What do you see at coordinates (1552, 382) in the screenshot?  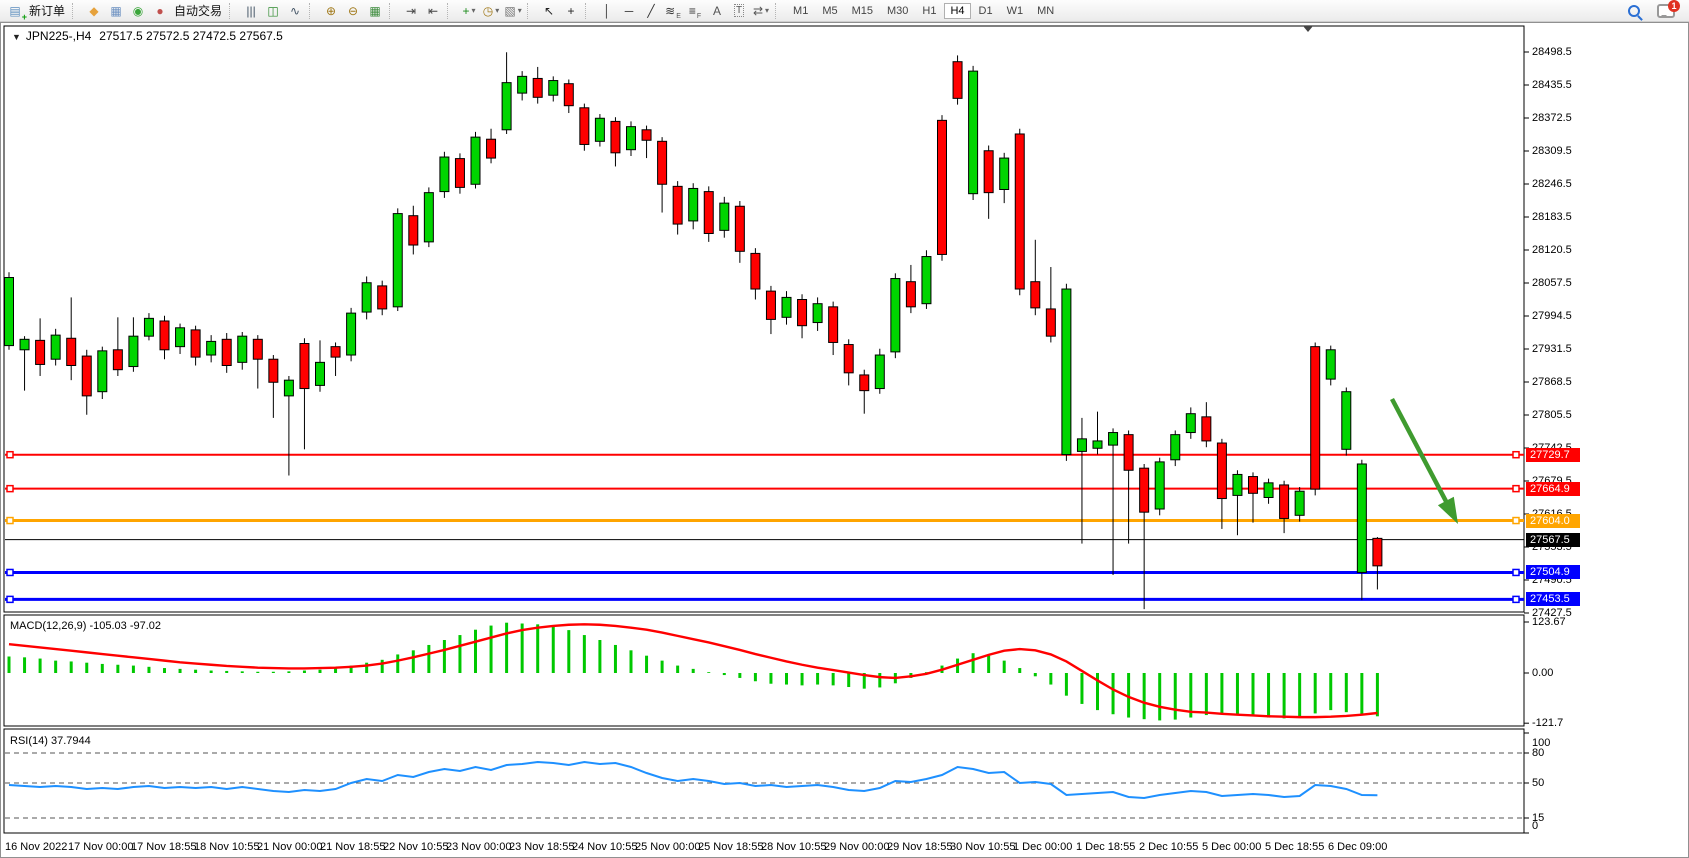 I see `price-axis-label: 27868.5` at bounding box center [1552, 382].